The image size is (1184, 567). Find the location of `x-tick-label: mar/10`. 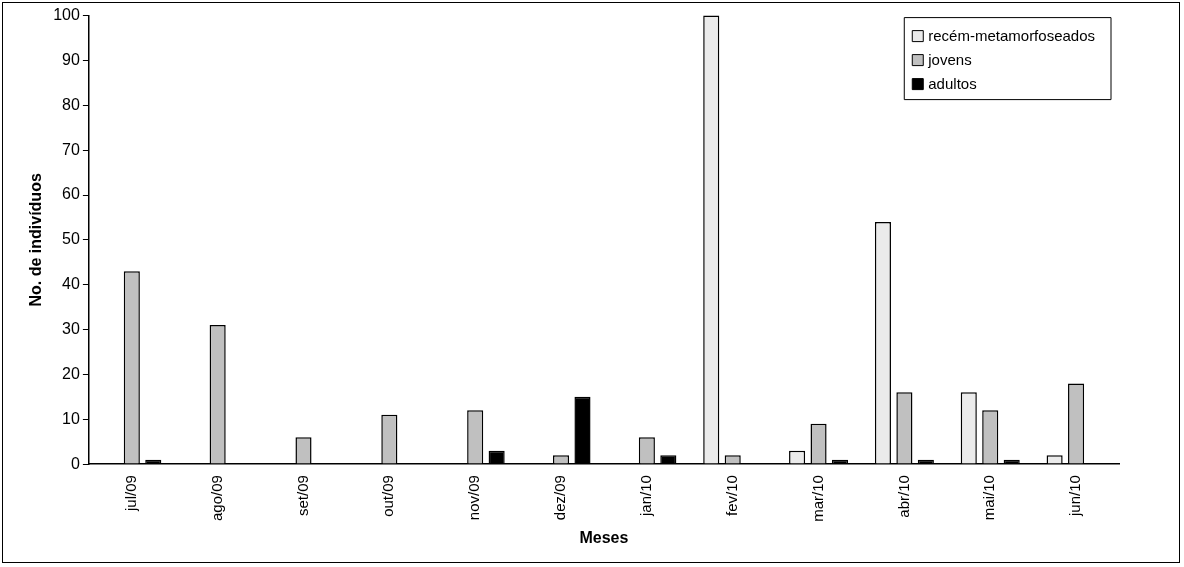

x-tick-label: mar/10 is located at coordinates (817, 498).